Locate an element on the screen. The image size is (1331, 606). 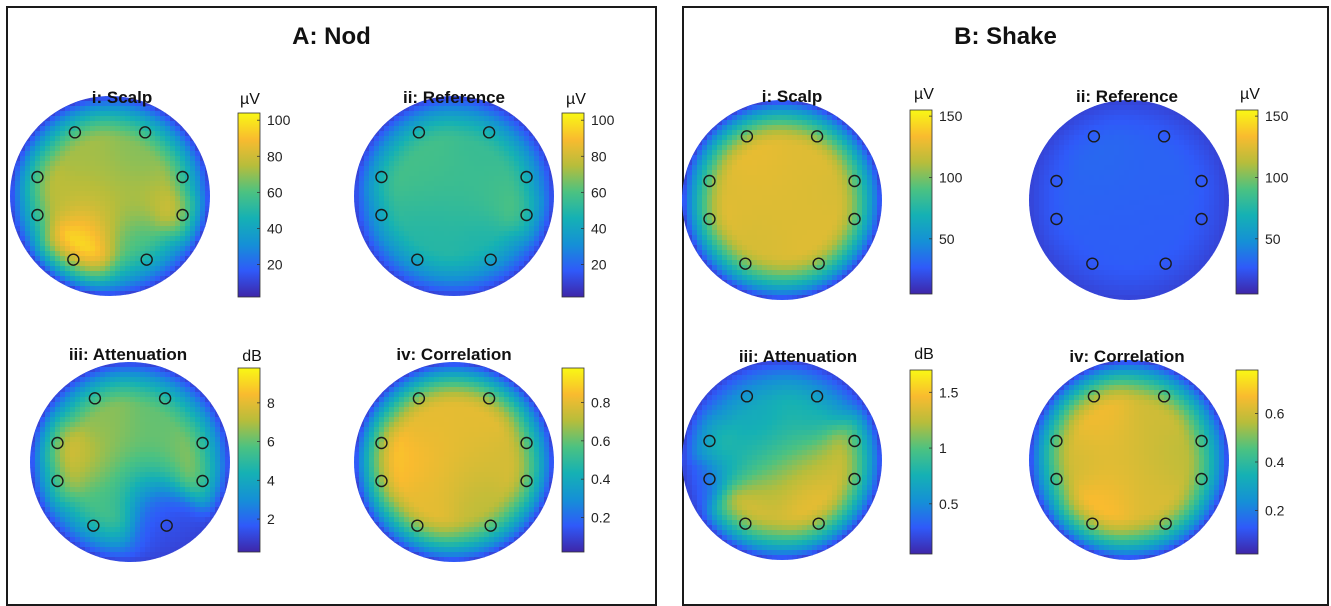
colorbar-tick-label: 0.8 is located at coordinates (601, 403).